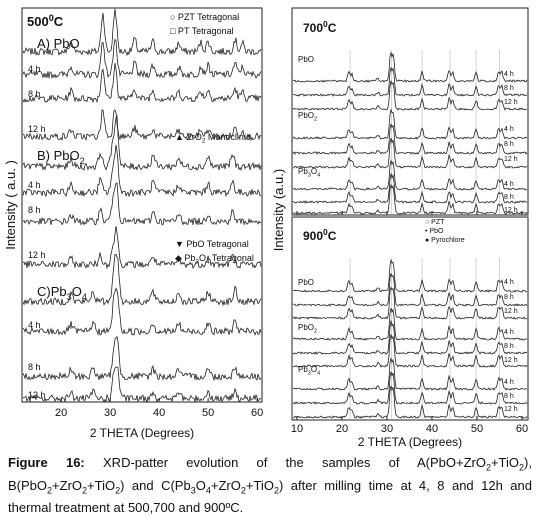 The width and height of the screenshot is (538, 517). Describe the element at coordinates (46, 462) in the screenshot. I see `caption-lead: Figure 16:` at that location.